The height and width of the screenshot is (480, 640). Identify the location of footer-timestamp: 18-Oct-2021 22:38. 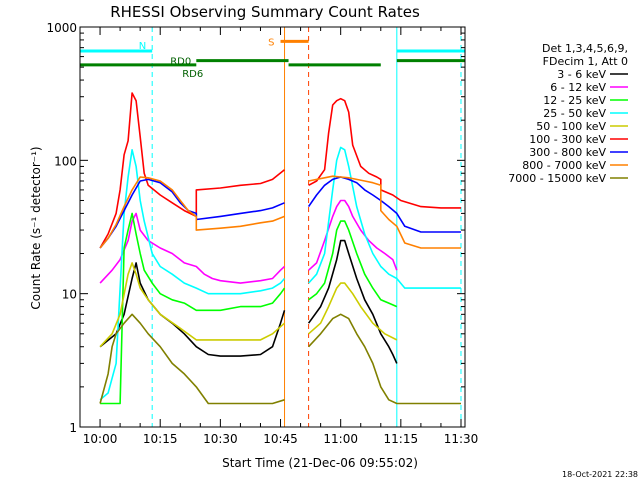
(600, 474).